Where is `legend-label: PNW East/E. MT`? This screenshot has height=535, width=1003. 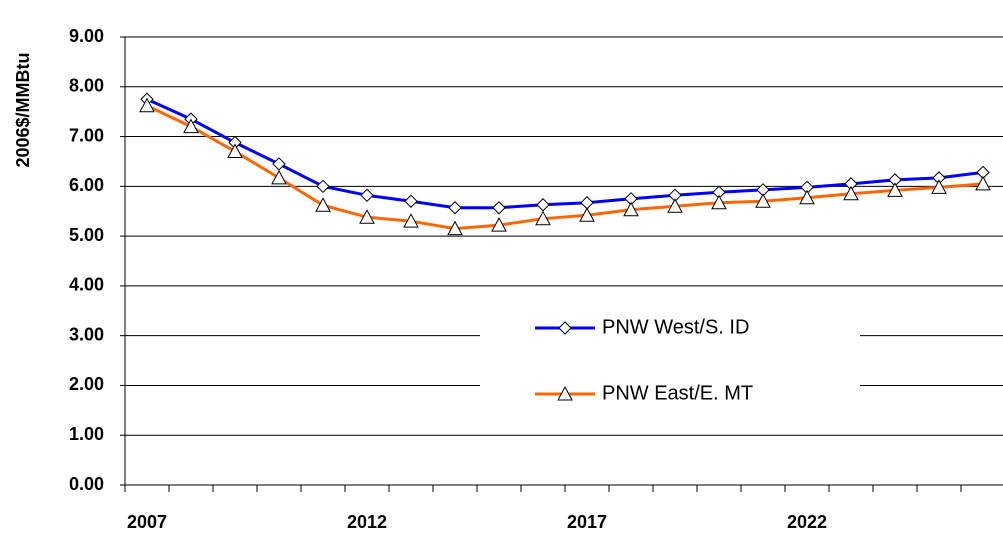
legend-label: PNW East/E. MT is located at coordinates (677, 393).